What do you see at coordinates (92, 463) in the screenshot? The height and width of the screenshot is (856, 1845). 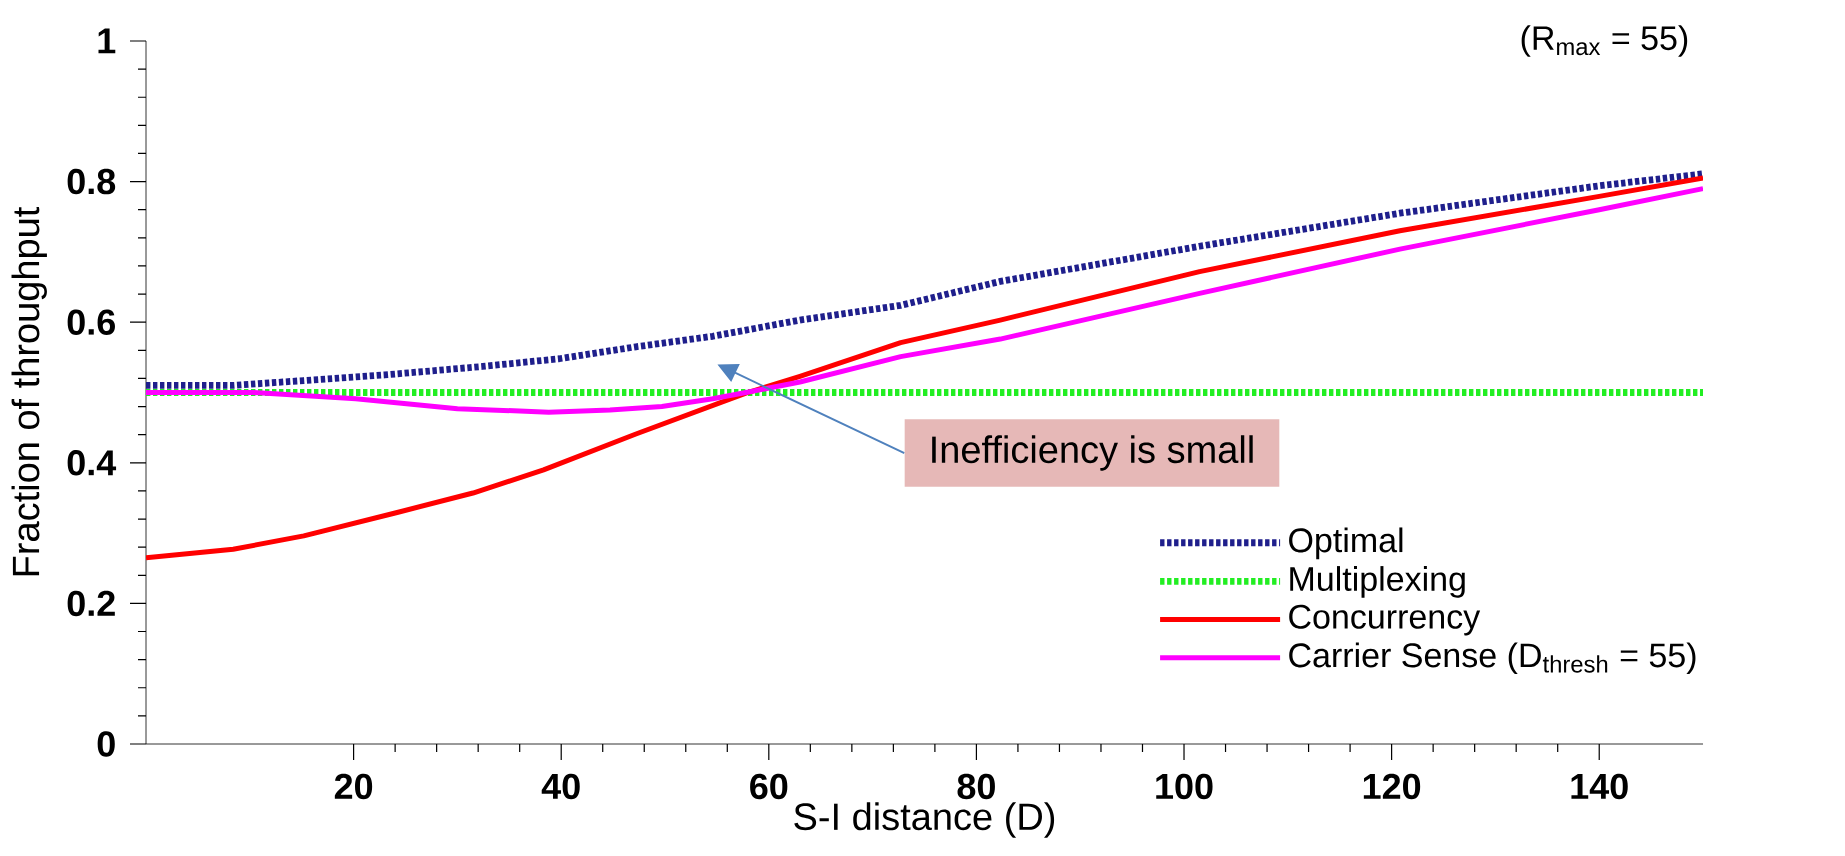 I see `y-tick-label: 0.4` at bounding box center [92, 463].